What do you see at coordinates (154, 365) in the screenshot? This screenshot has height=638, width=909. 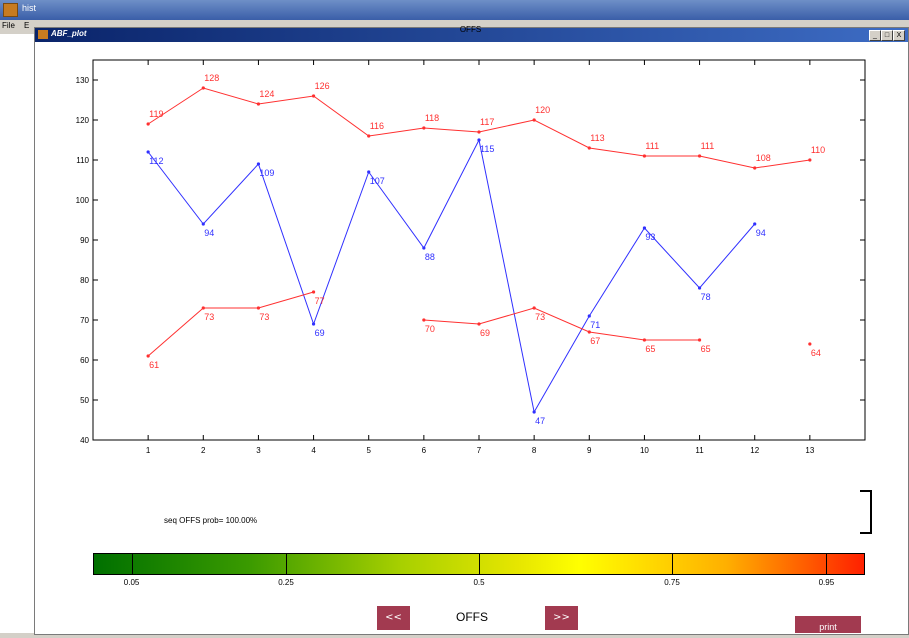 I see `data-label: 61` at bounding box center [154, 365].